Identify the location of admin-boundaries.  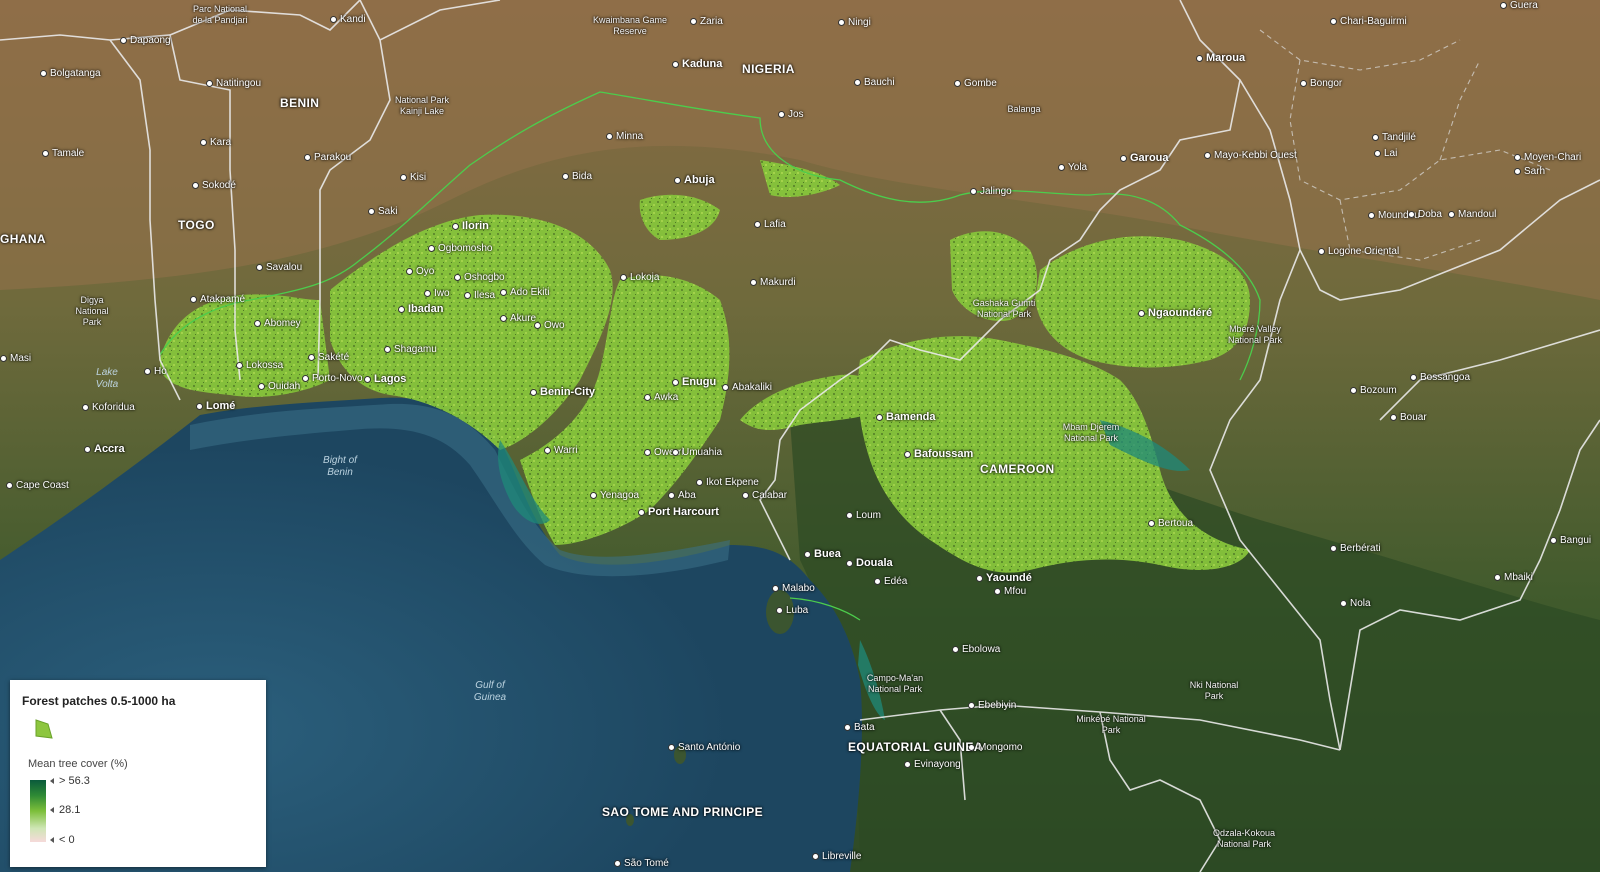
(1405, 145).